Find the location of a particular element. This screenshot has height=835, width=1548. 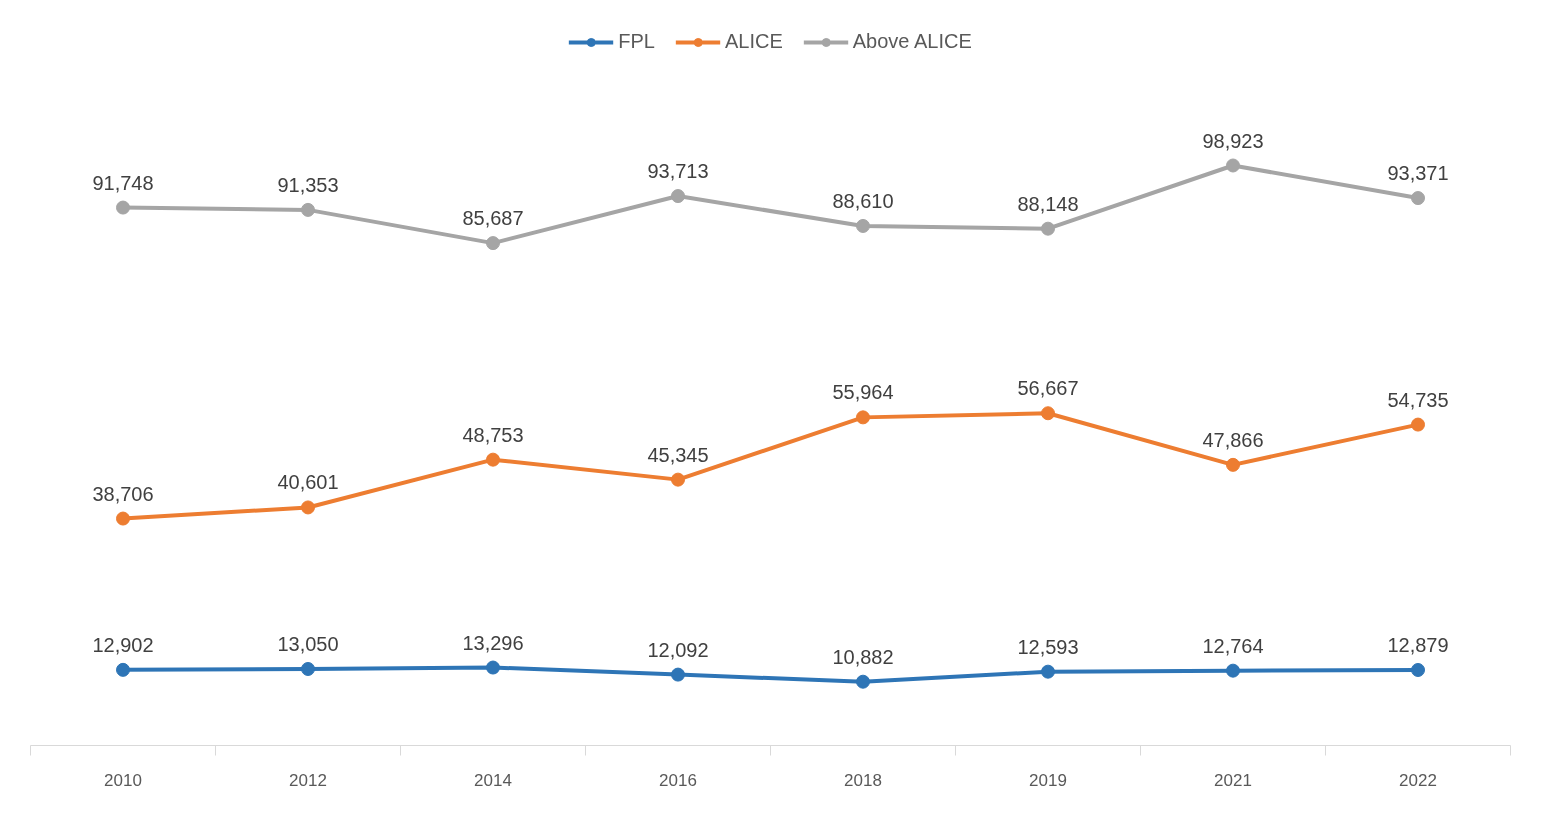

data-label: 48,753 is located at coordinates (493, 434).